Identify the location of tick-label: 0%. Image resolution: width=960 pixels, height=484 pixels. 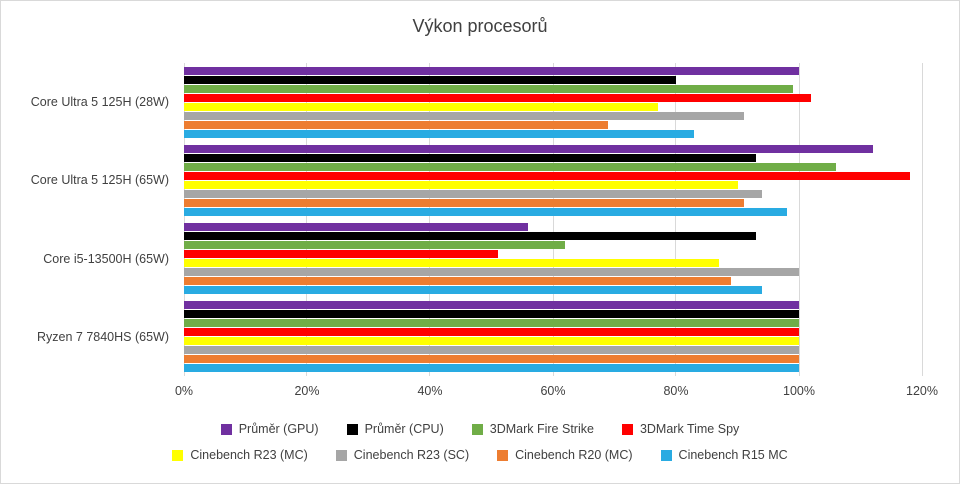
(184, 391).